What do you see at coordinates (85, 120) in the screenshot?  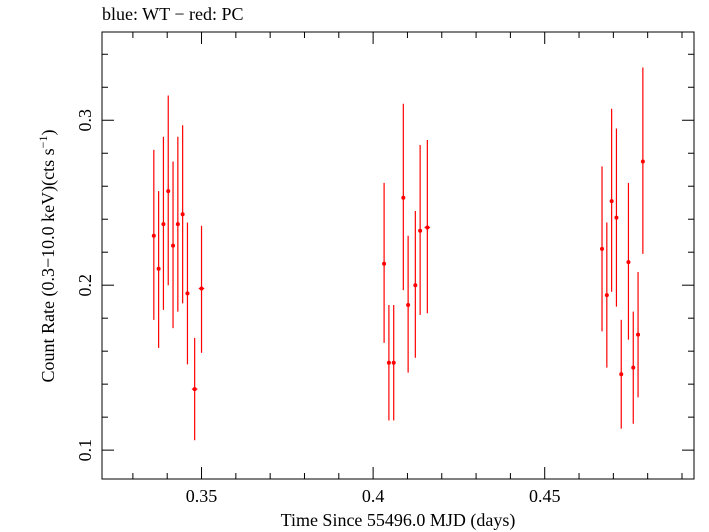 I see `y-tick-label: 0.3` at bounding box center [85, 120].